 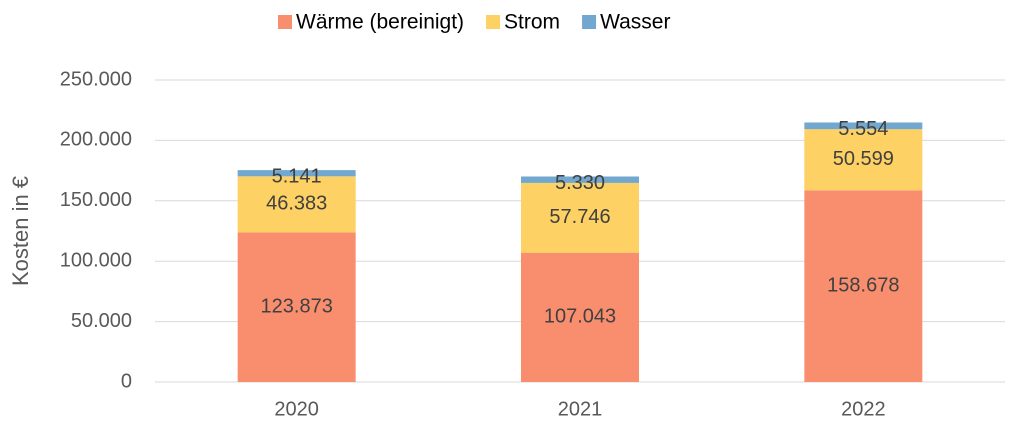 What do you see at coordinates (532, 22) in the screenshot?
I see `legend-label: Strom` at bounding box center [532, 22].